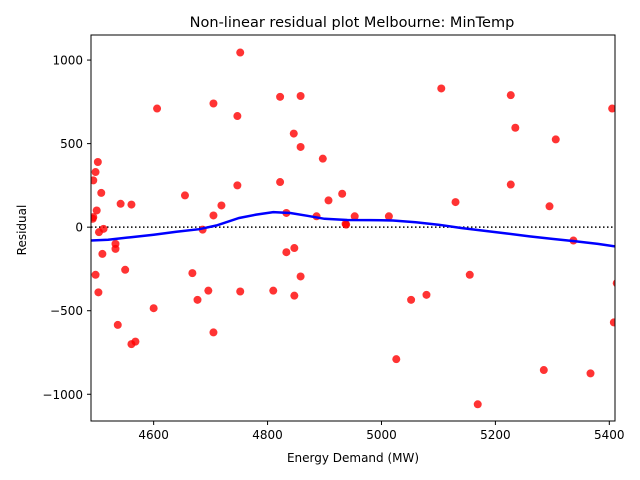 The height and width of the screenshot is (480, 640). Describe the element at coordinates (79, 228) in the screenshot. I see `y-tick-label: 0` at that location.